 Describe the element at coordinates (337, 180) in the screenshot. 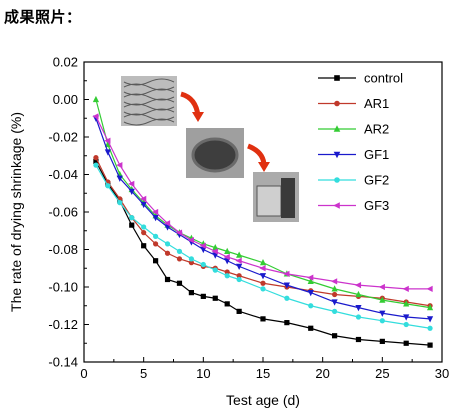

I see `legend-marker-gf2` at that location.